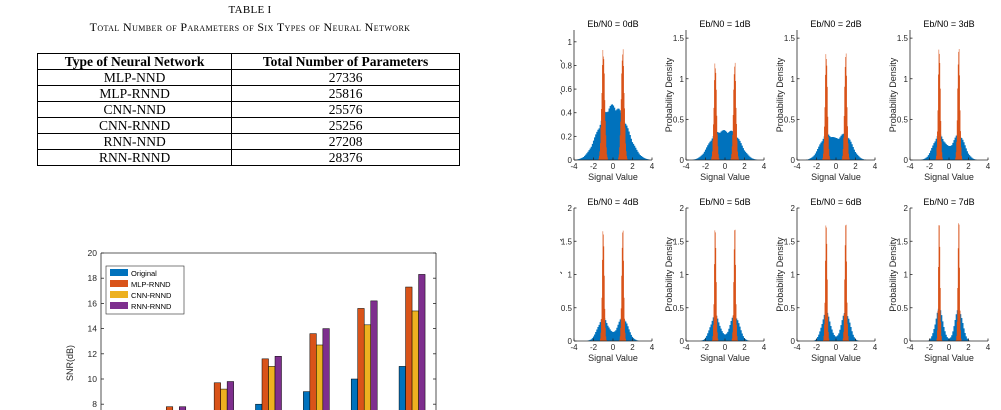  I want to click on cell-parameter-count: 25816, so click(345, 93).